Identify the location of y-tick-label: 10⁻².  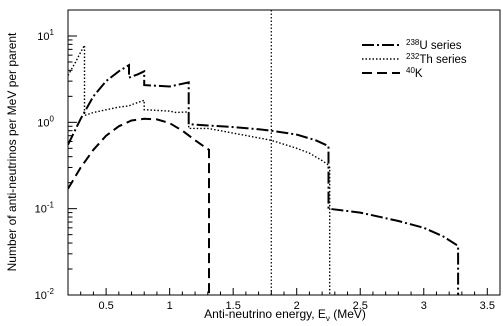
(45, 294).